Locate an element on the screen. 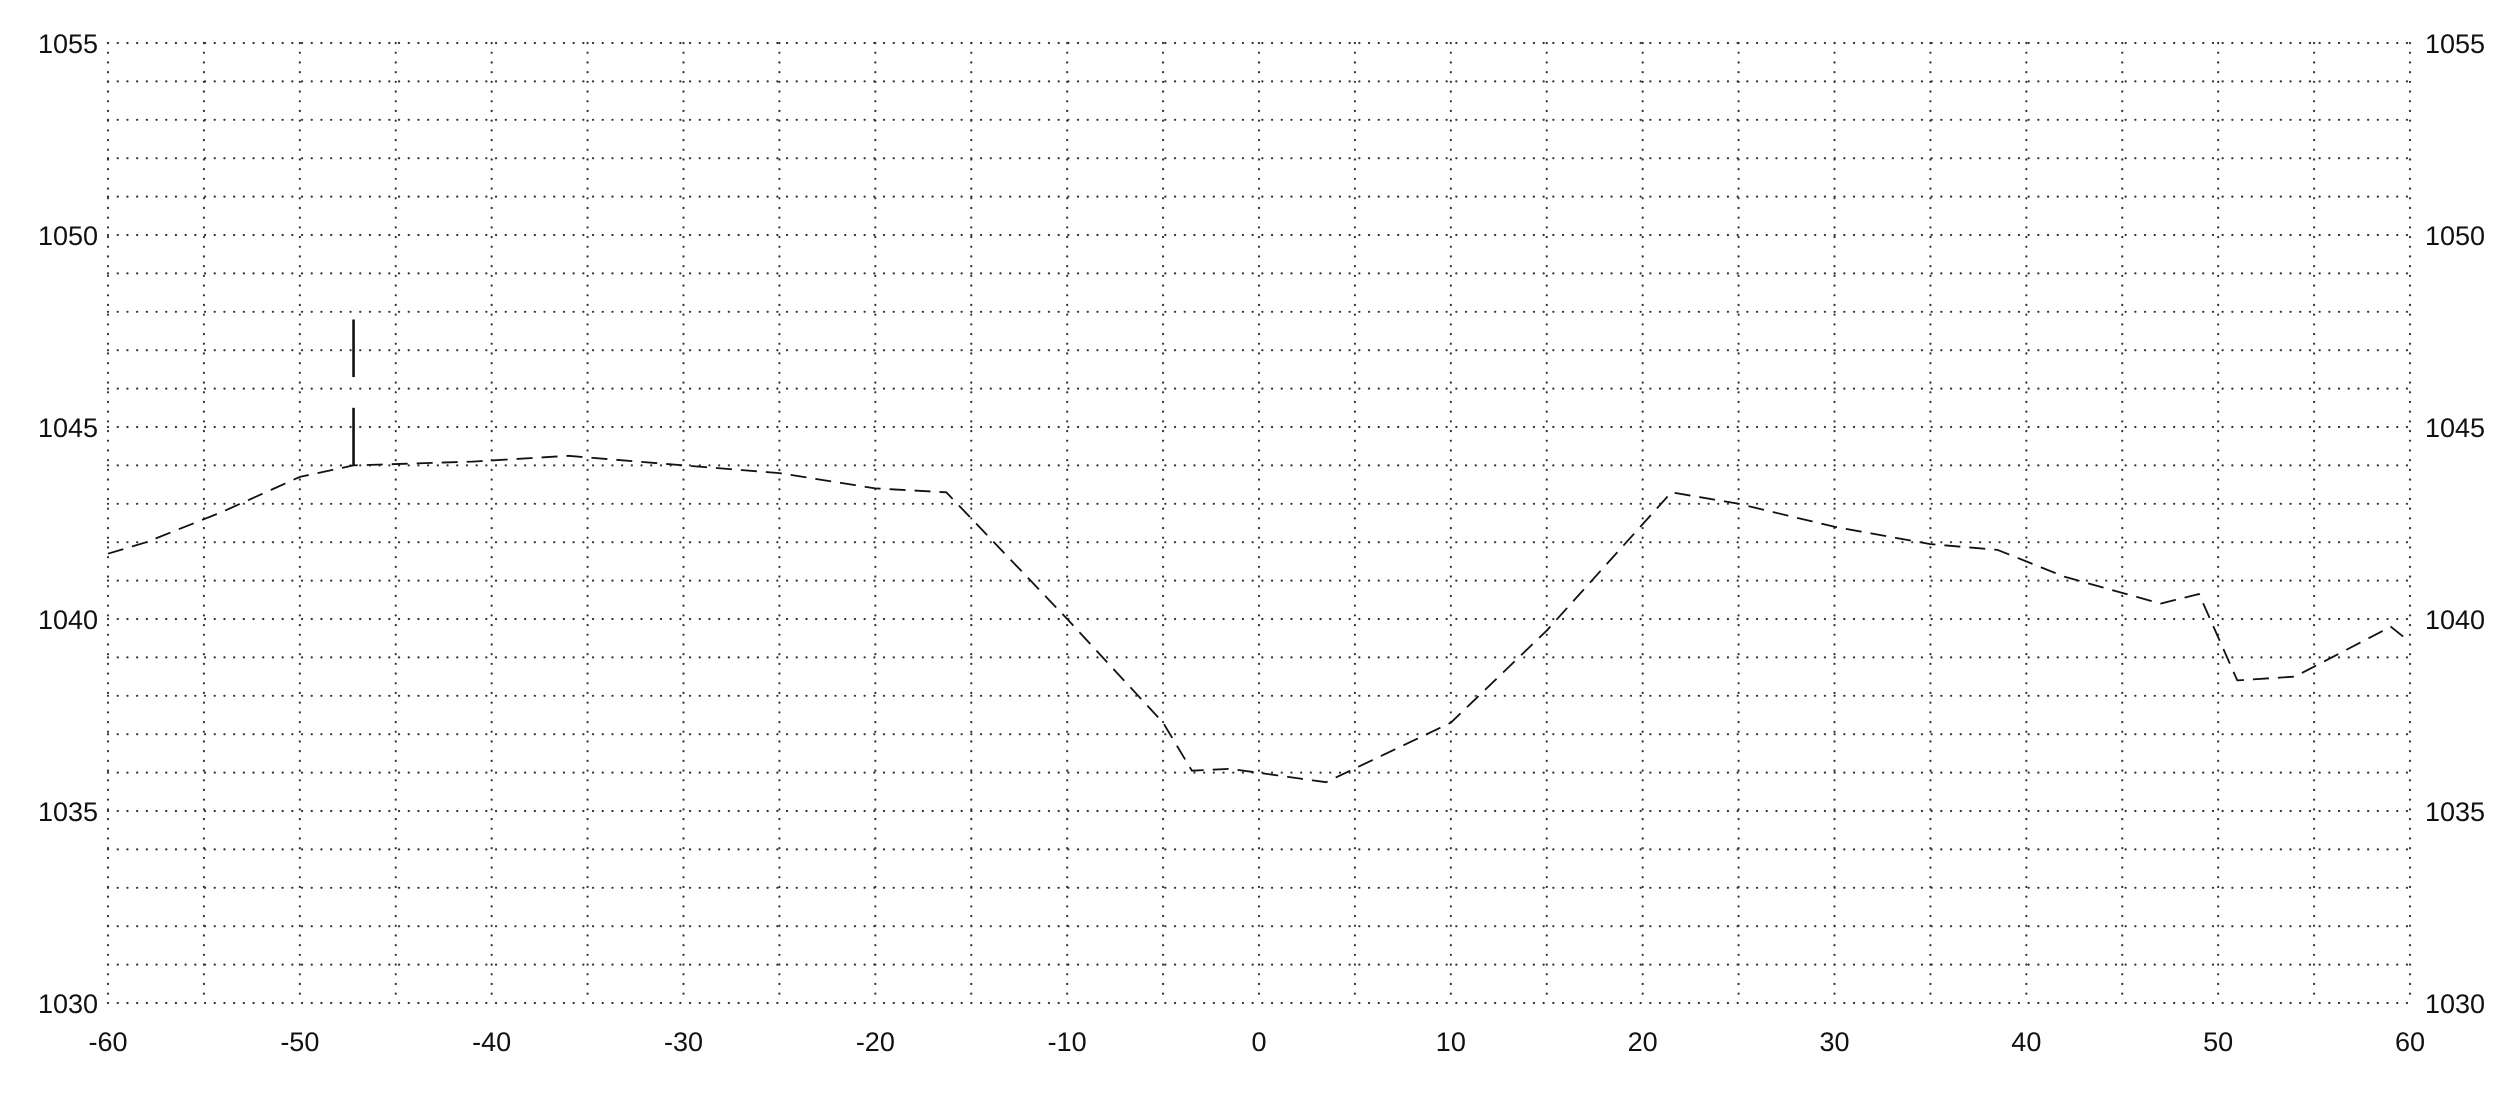 This screenshot has height=1099, width=2515. x-tick-label: -10 is located at coordinates (1067, 1042).